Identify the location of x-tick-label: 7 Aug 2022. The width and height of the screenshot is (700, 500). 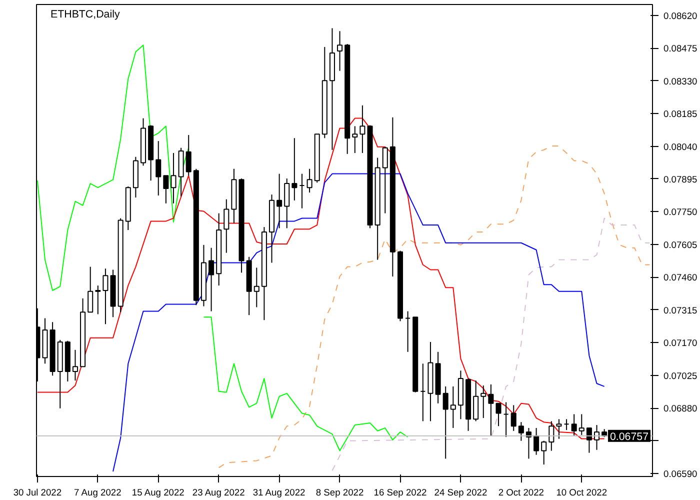
(98, 493).